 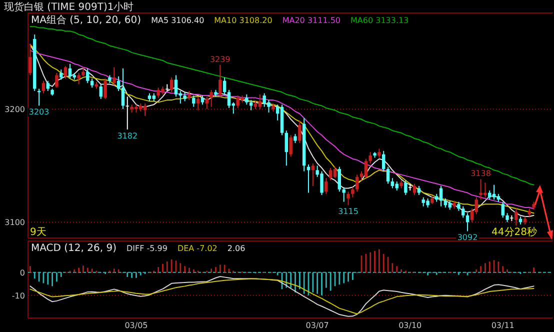 What do you see at coordinates (136, 325) in the screenshot?
I see `x-tick-label: 03/05` at bounding box center [136, 325].